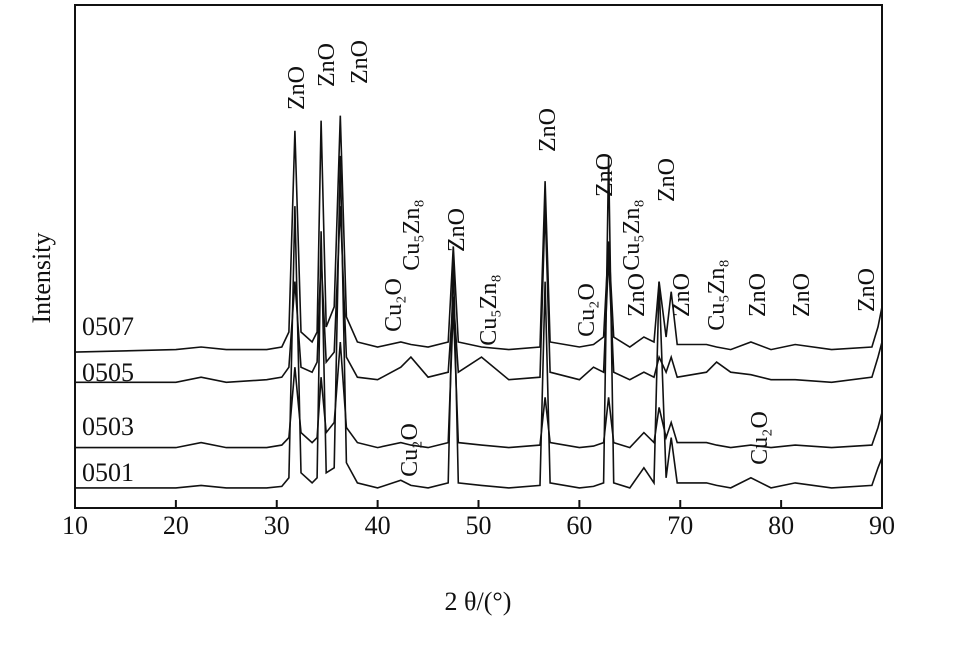 This screenshot has width=960, height=652. What do you see at coordinates (579, 525) in the screenshot?
I see `x-tick-label: 60` at bounding box center [579, 525].